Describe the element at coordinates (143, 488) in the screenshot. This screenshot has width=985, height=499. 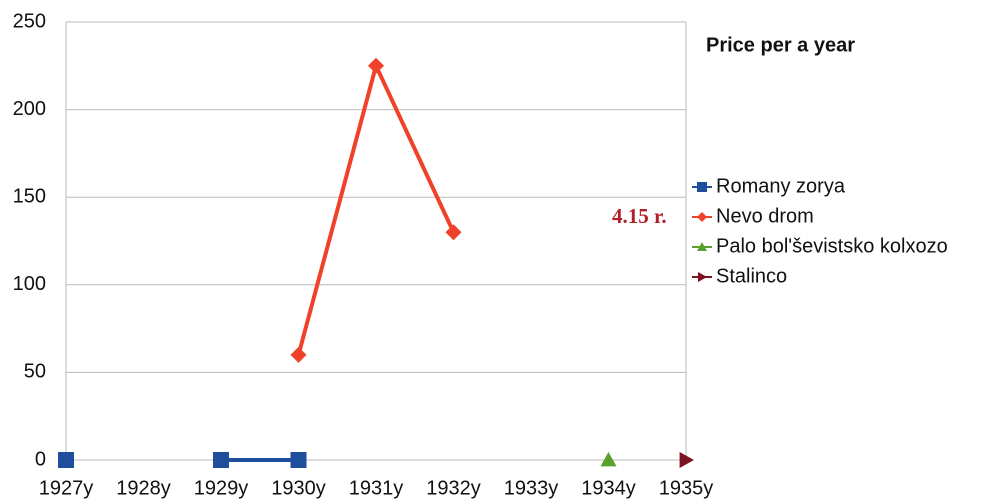
I see `x-tick-label: 1928y` at that location.